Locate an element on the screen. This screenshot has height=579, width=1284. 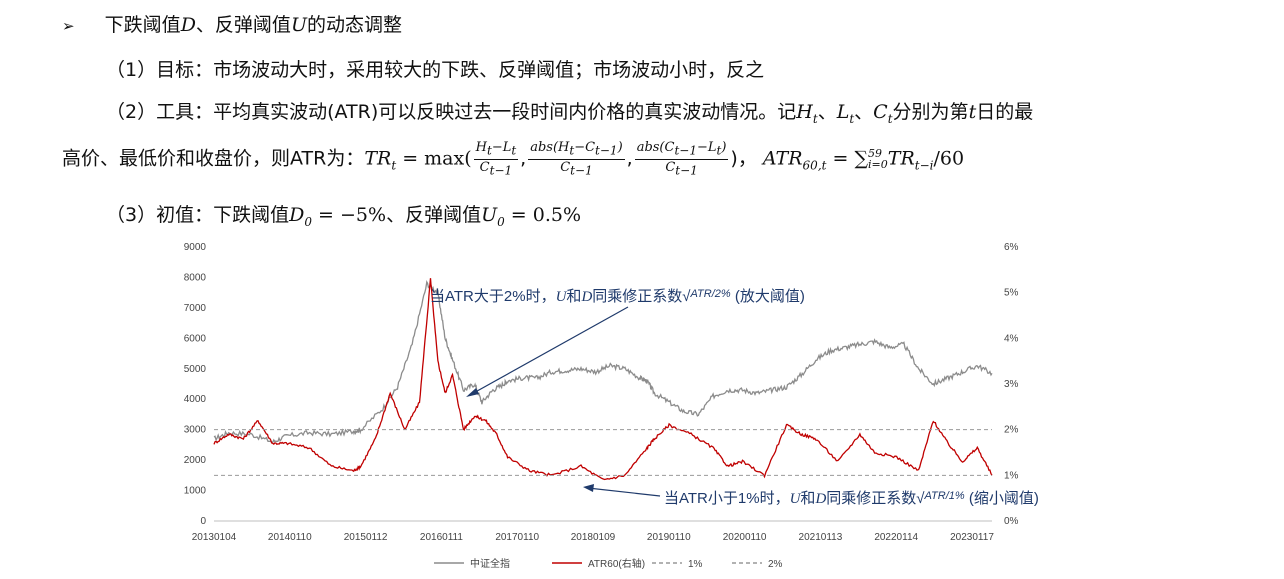
atr-lhs: ATR is located at coordinates (782, 158).